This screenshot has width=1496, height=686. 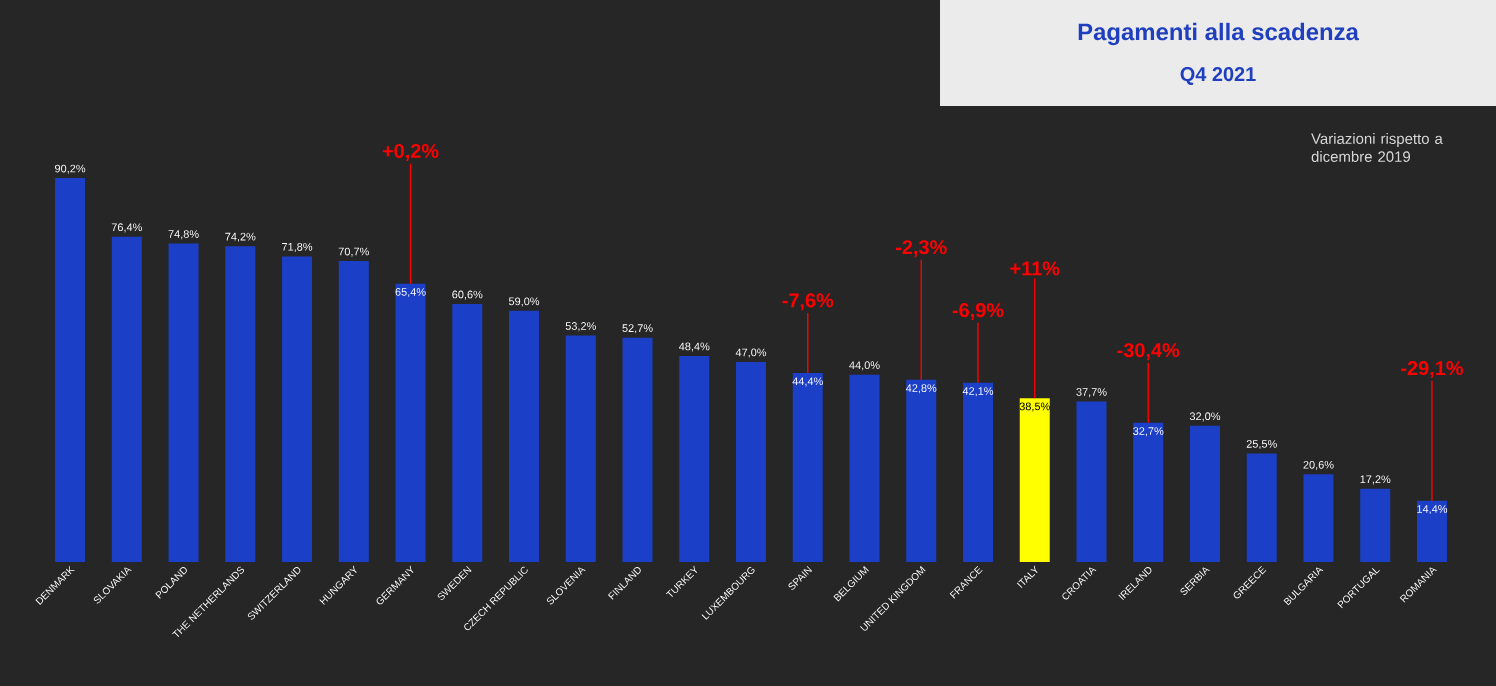 I want to click on annotation: +11%, so click(x=1035, y=268).